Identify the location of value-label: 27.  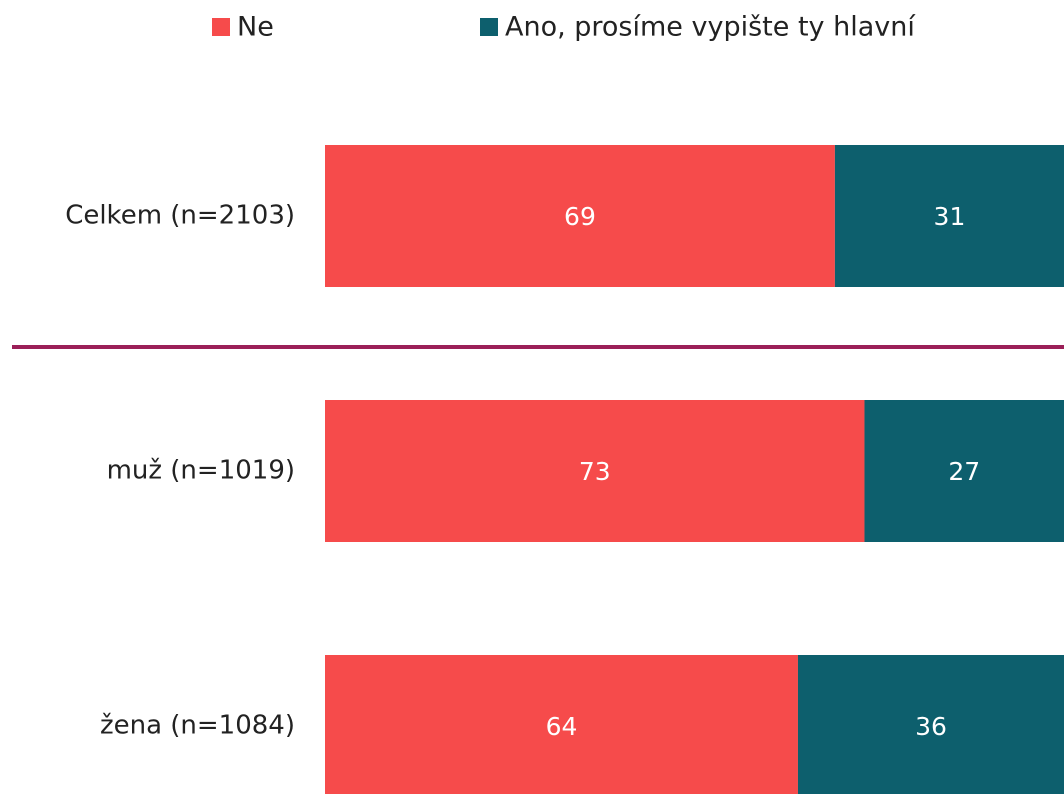
(964, 471).